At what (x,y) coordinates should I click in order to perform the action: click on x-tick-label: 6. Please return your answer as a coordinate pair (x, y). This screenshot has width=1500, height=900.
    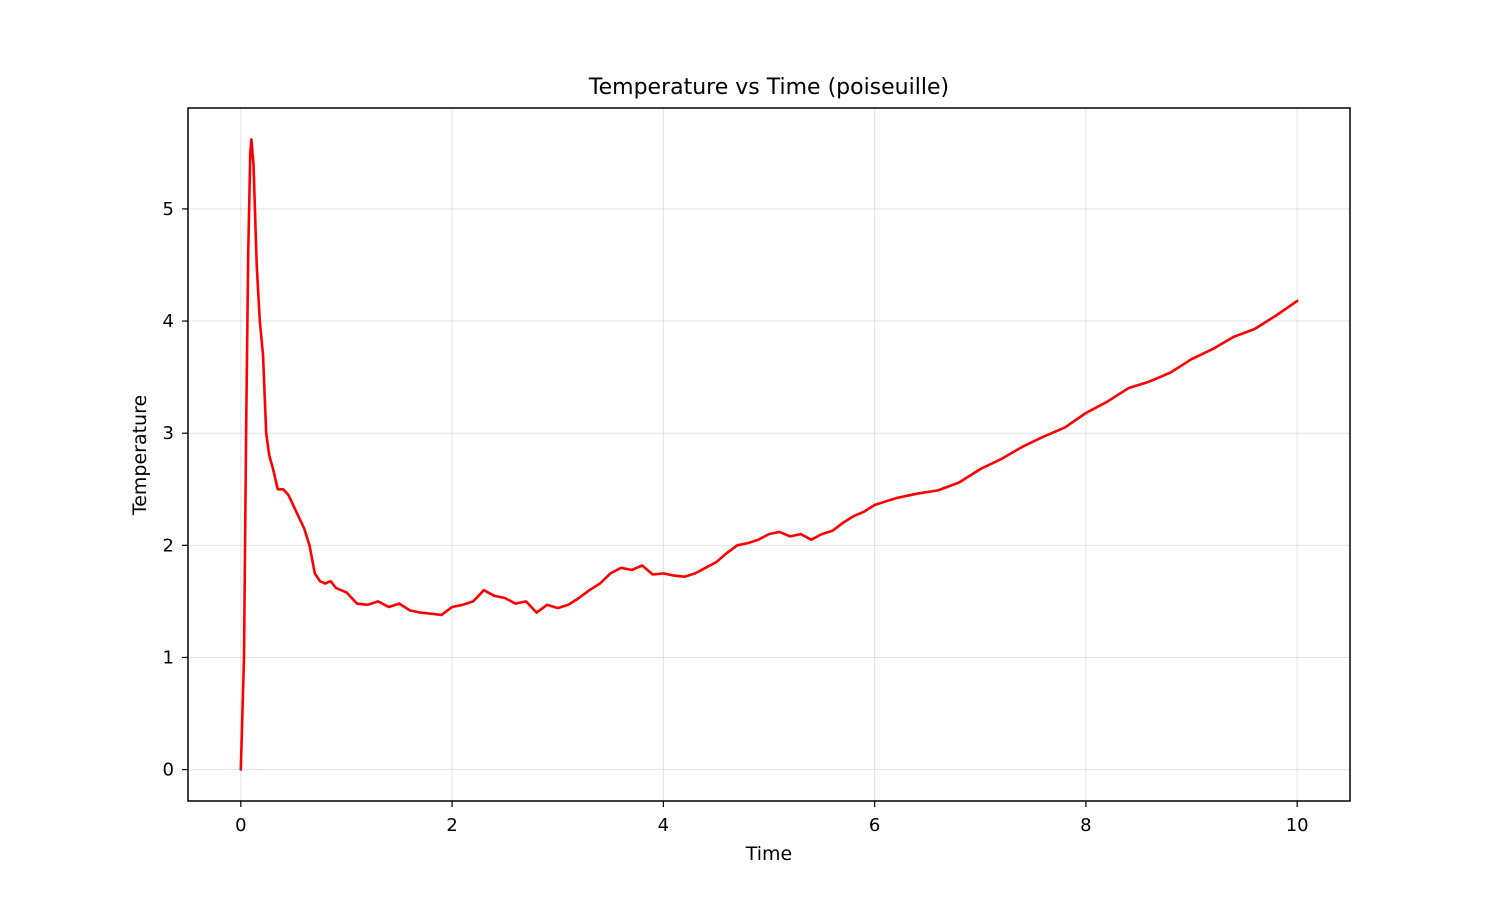
    Looking at the image, I should click on (874, 825).